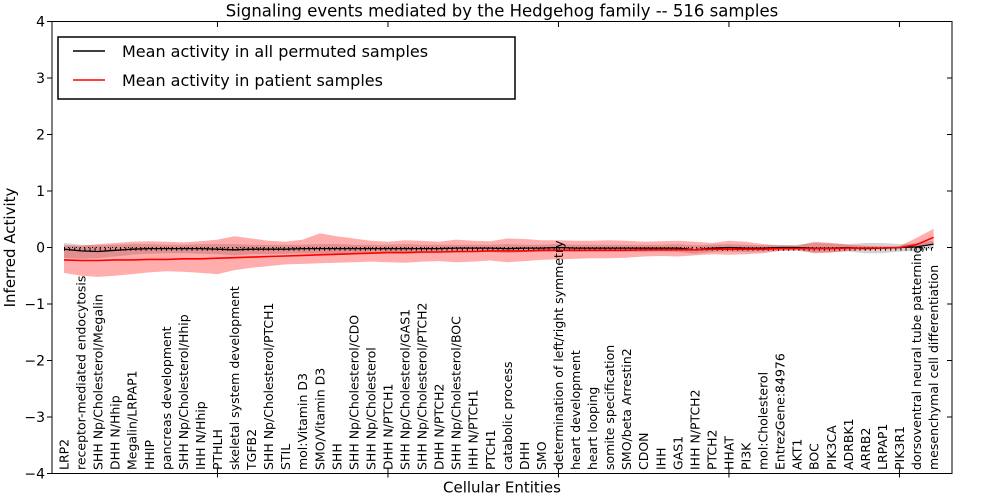 This screenshot has height=500, width=1000. I want to click on x-tick-label: PTHLH, so click(217, 449).